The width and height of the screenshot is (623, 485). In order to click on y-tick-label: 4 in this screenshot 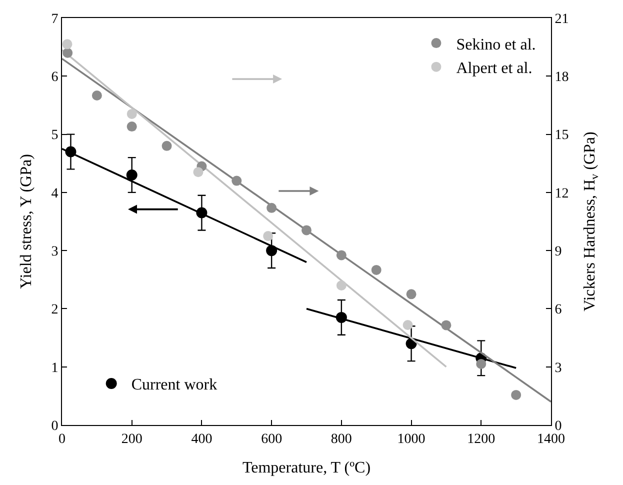, I will do `click(54, 194)`.